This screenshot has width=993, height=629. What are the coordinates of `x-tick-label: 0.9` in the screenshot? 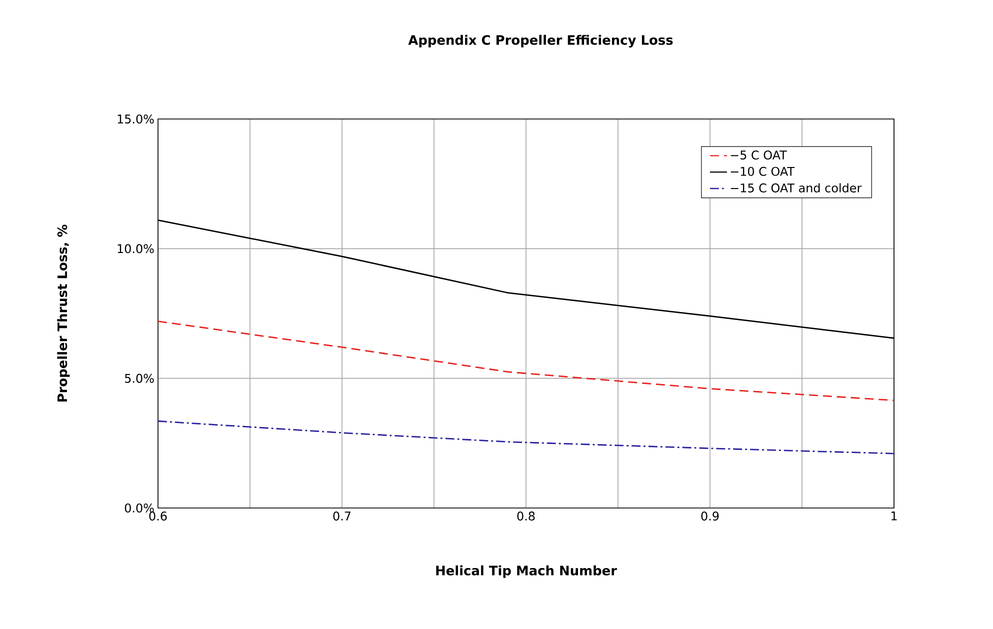 It's located at (710, 516).